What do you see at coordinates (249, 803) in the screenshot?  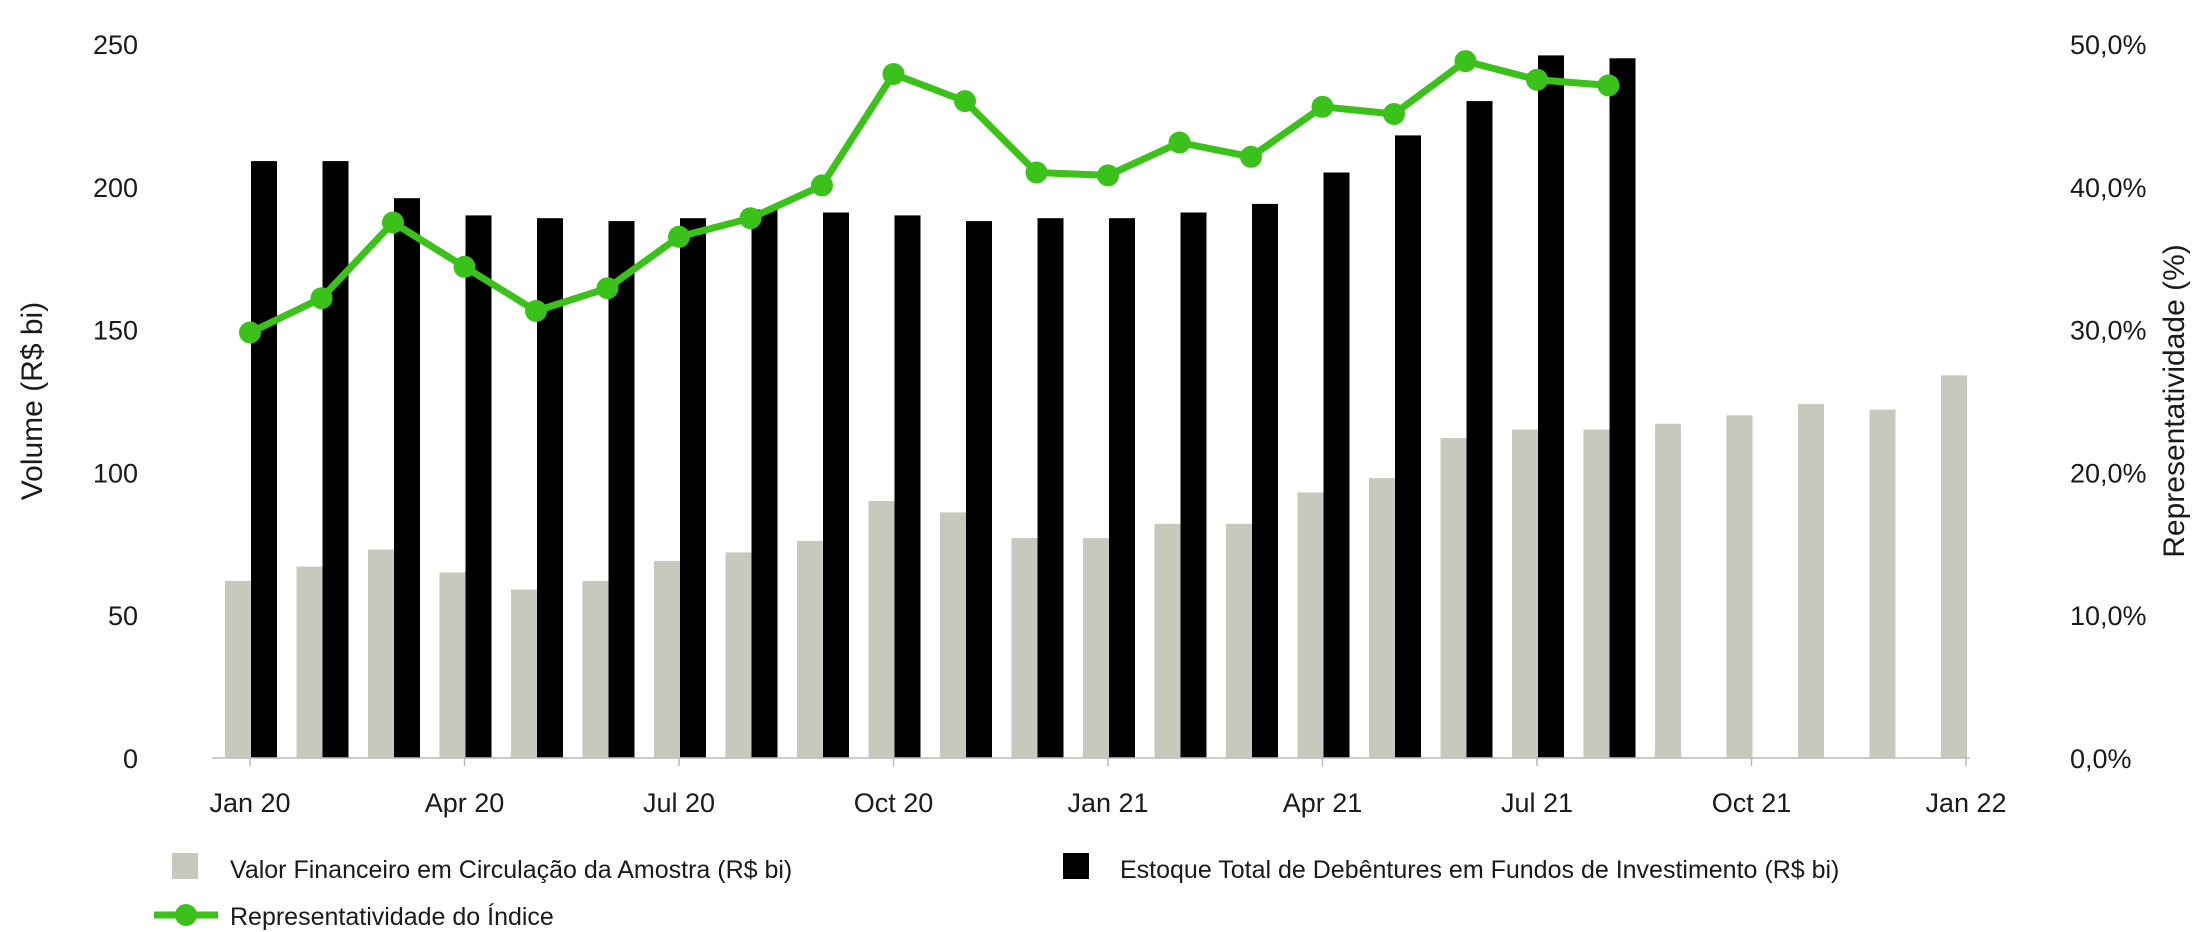 I see `x-tick-label-0: Jan 20` at bounding box center [249, 803].